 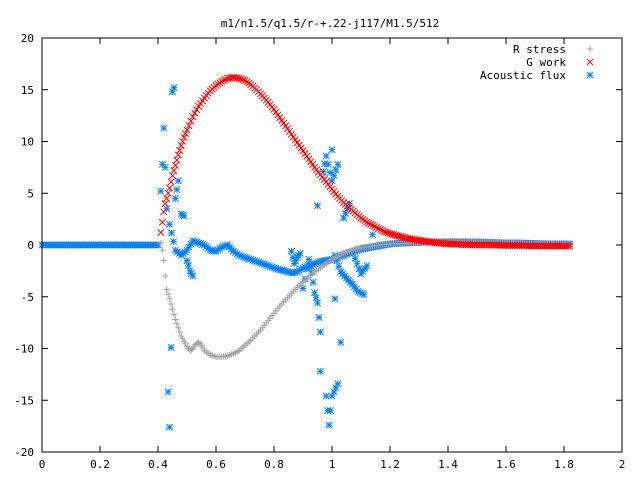 I want to click on x-tick-label: 0.6, so click(x=216, y=464).